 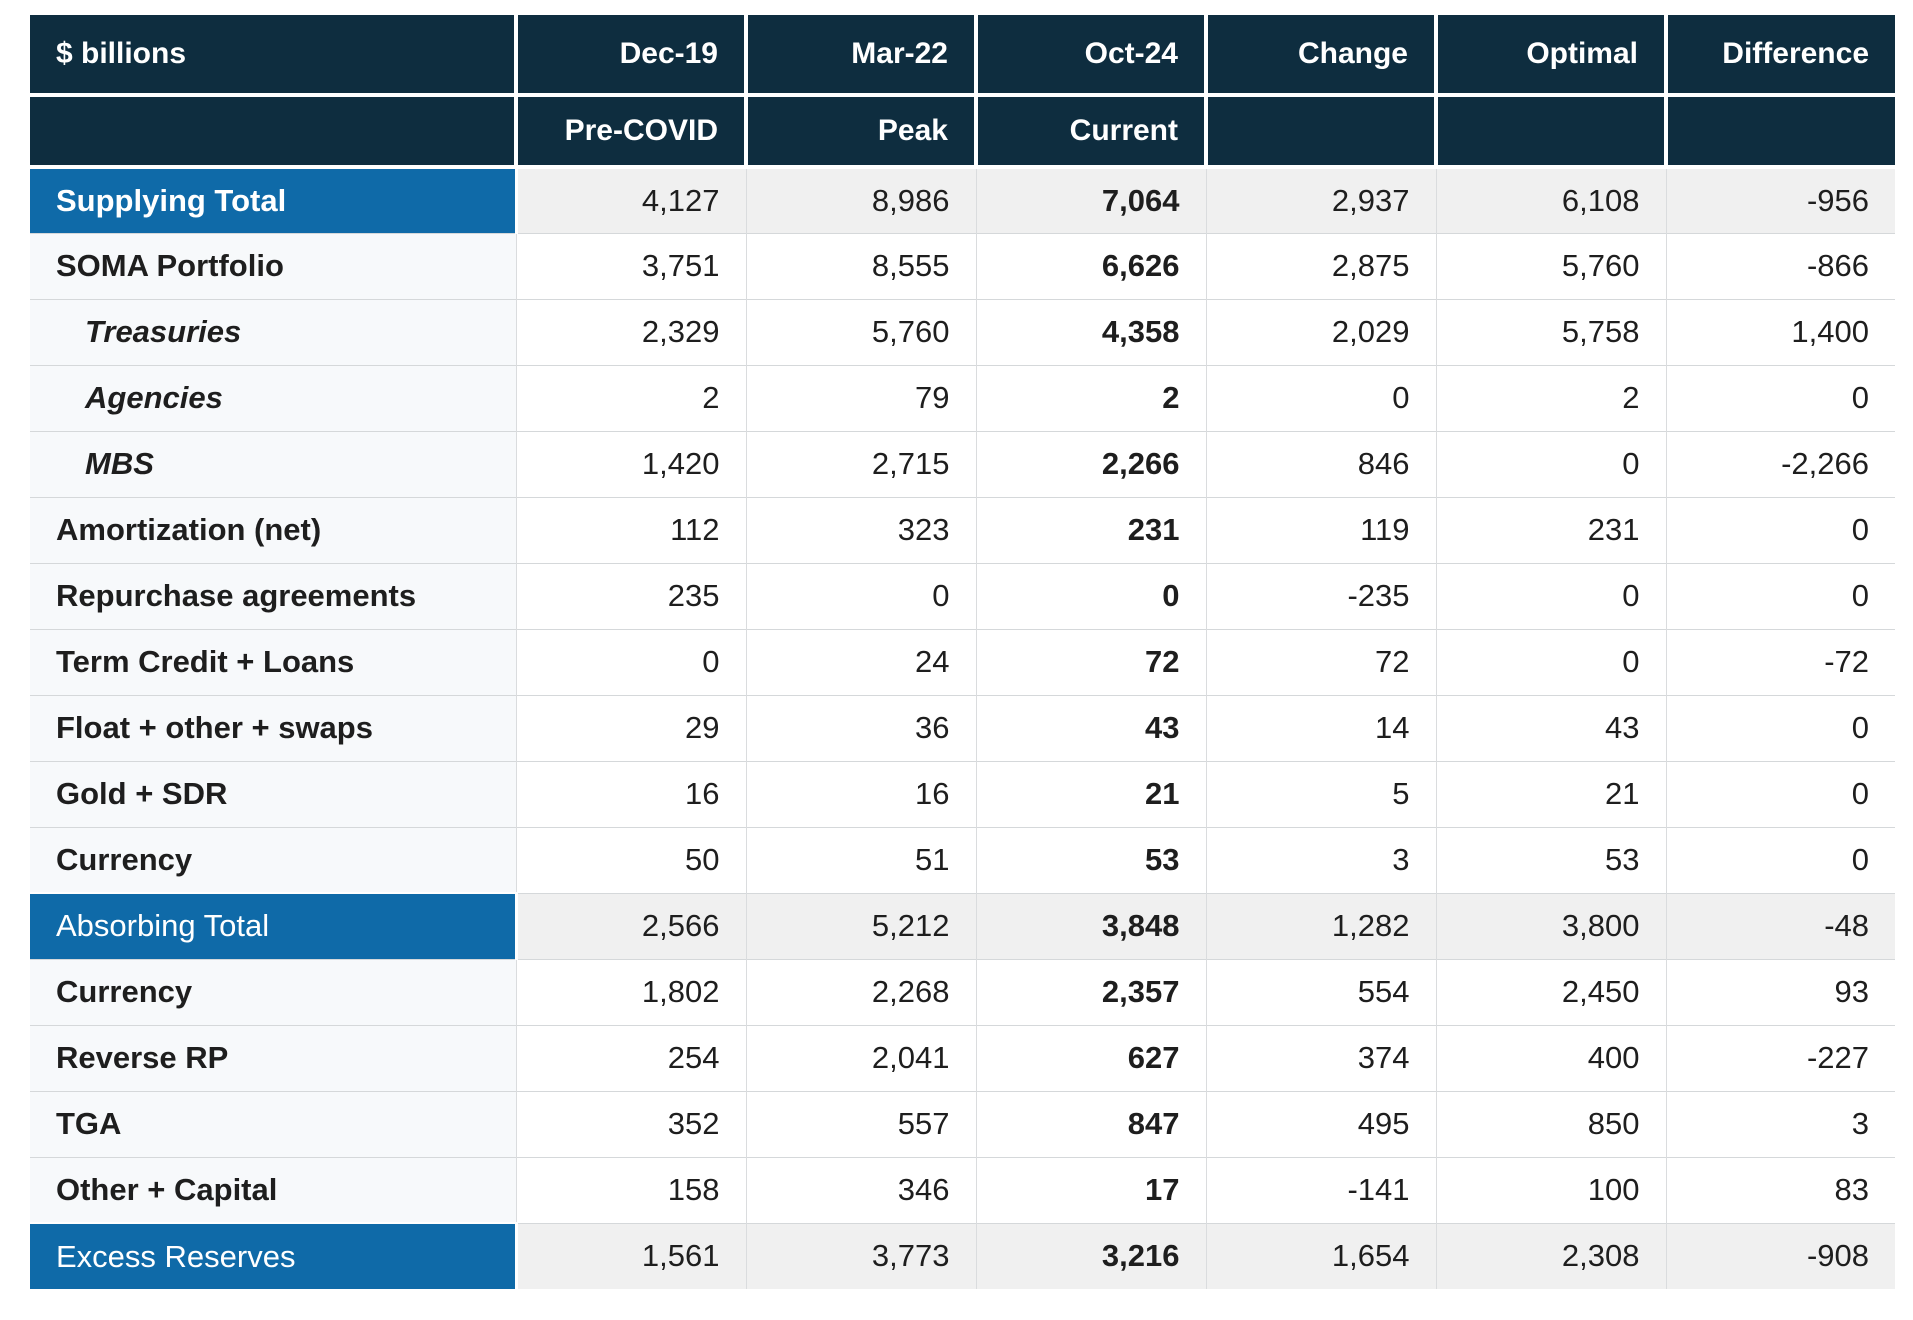 What do you see at coordinates (273, 859) in the screenshot?
I see `row-label: Currency` at bounding box center [273, 859].